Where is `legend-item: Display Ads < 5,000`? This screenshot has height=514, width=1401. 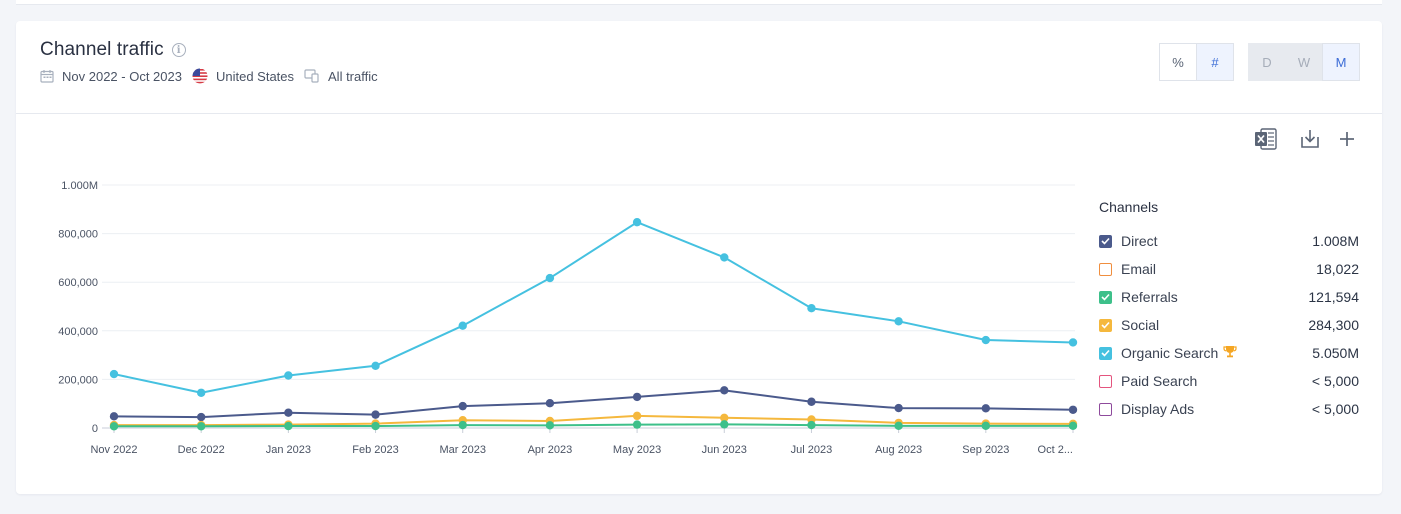 legend-item: Display Ads < 5,000 is located at coordinates (1229, 409).